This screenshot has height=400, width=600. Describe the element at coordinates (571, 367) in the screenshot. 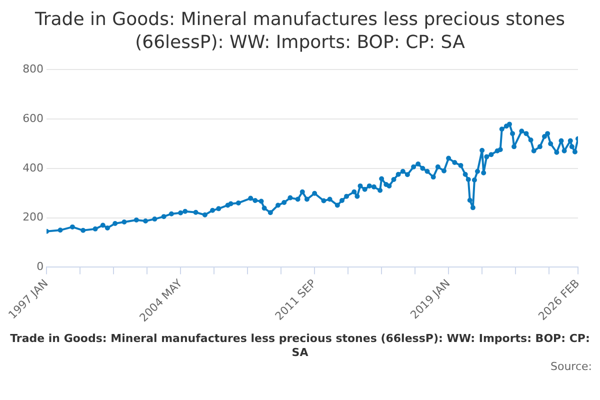

I see `source-note: Source:` at that location.